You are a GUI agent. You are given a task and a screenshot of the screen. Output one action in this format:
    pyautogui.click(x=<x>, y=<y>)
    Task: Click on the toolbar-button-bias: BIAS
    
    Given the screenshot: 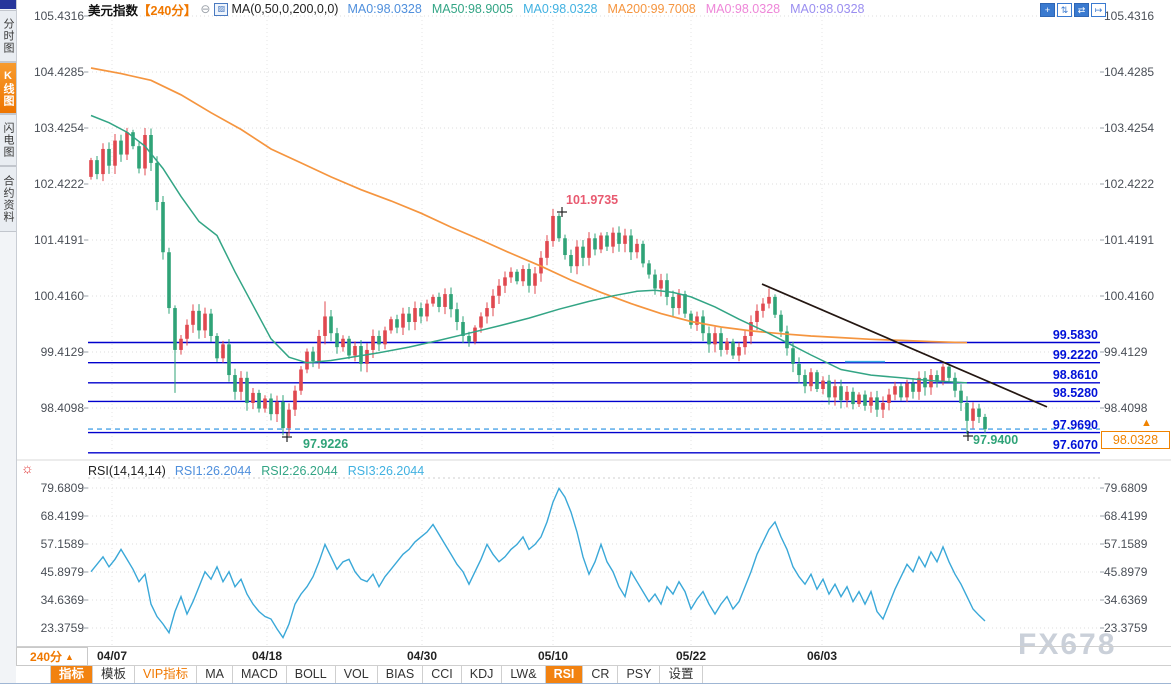 What is the action you would take?
    pyautogui.click(x=401, y=674)
    